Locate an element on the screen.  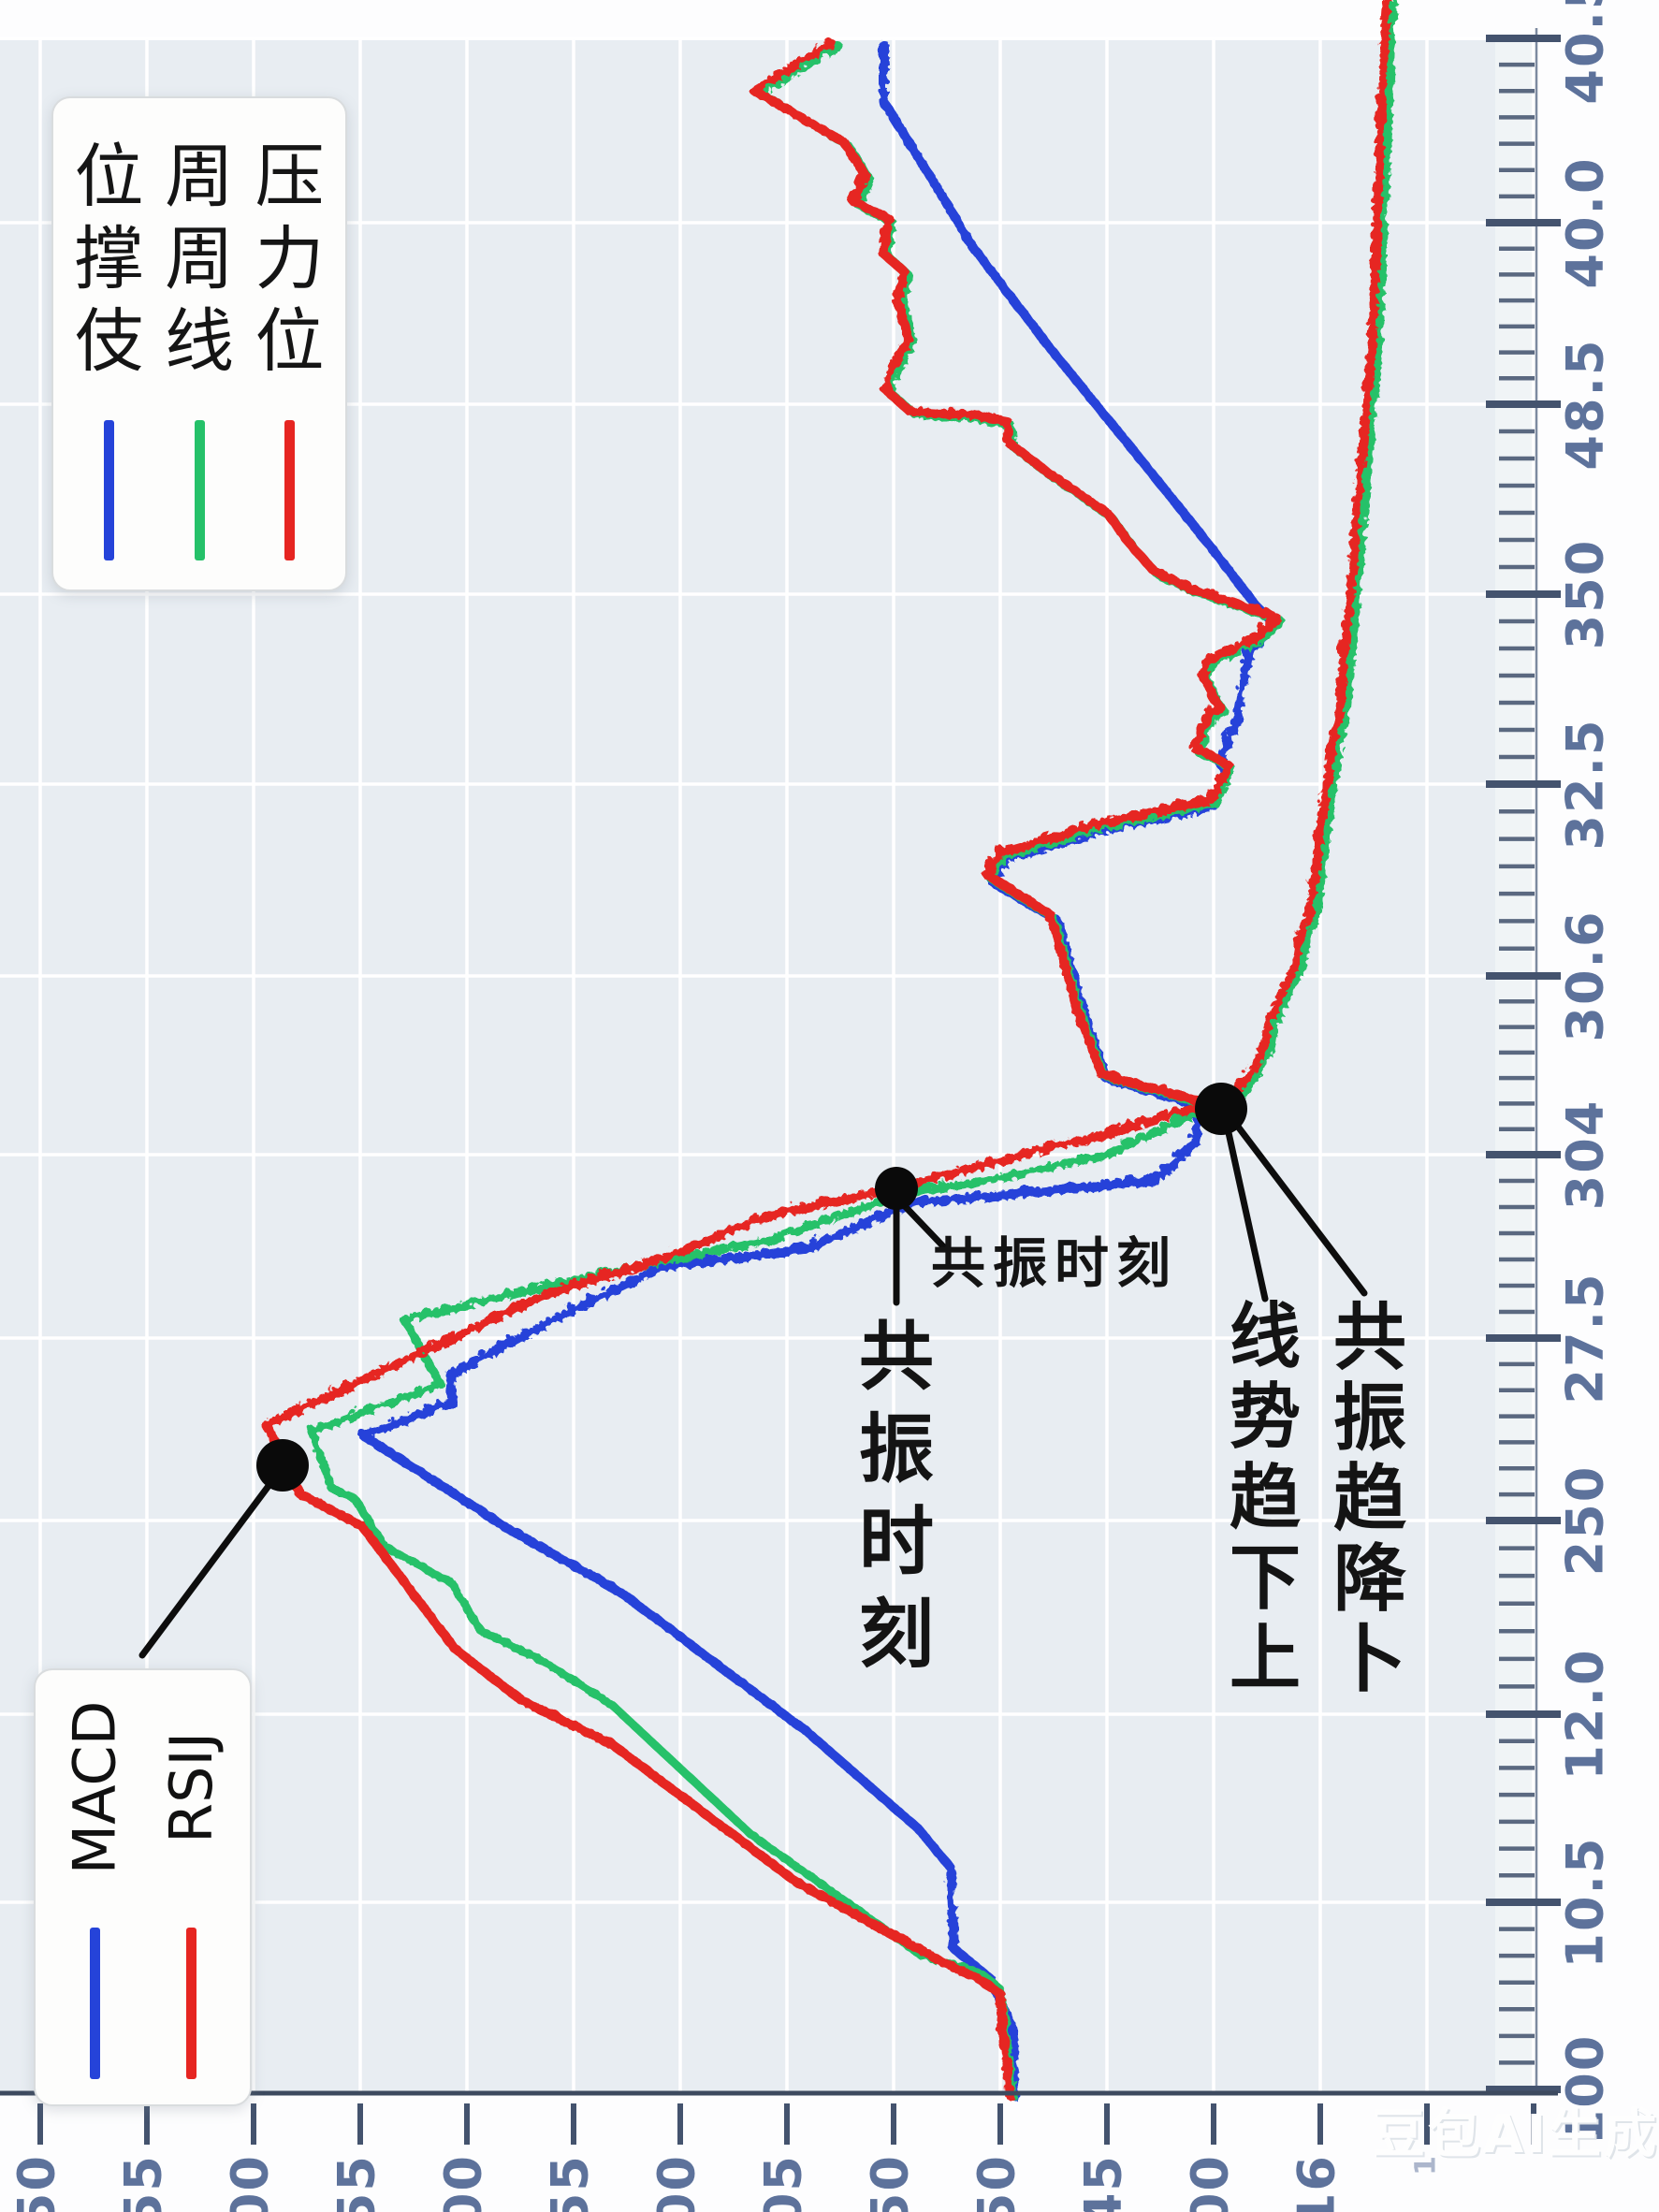
right-axis-label: 40.0 is located at coordinates (1585, 222).